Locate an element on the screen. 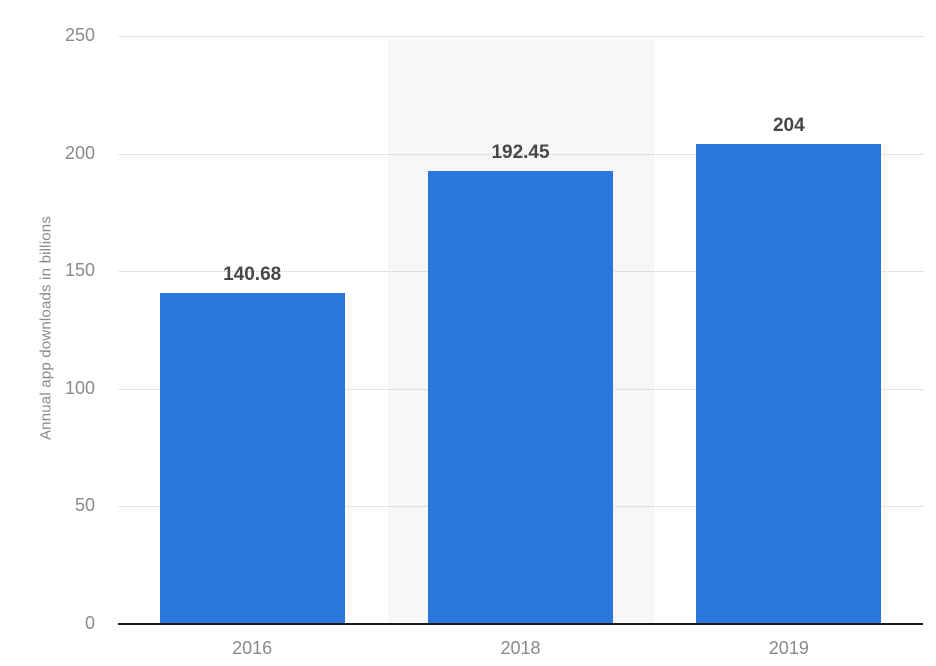  bar-2018 is located at coordinates (520, 397).